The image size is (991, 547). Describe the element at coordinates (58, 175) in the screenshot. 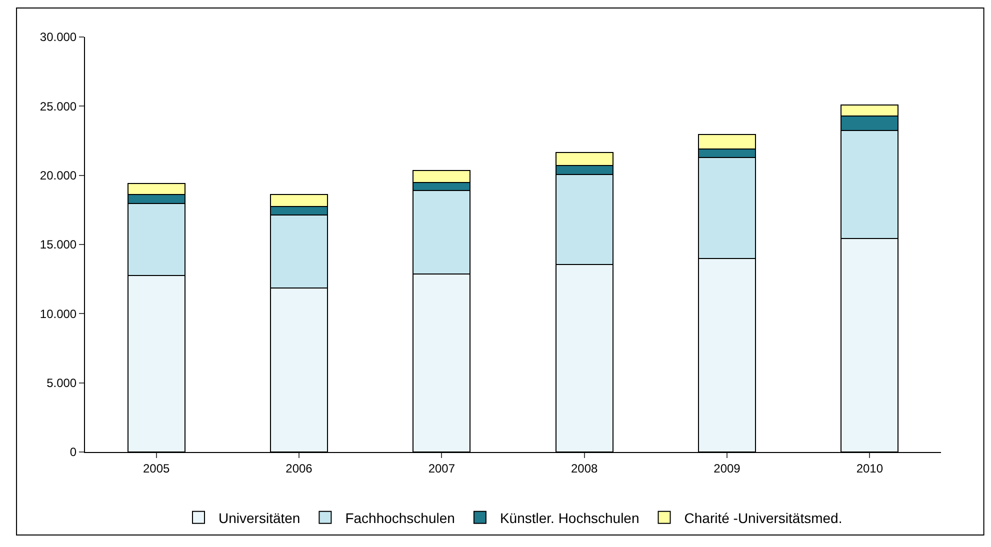

I see `y-tick-label: 20.000` at that location.